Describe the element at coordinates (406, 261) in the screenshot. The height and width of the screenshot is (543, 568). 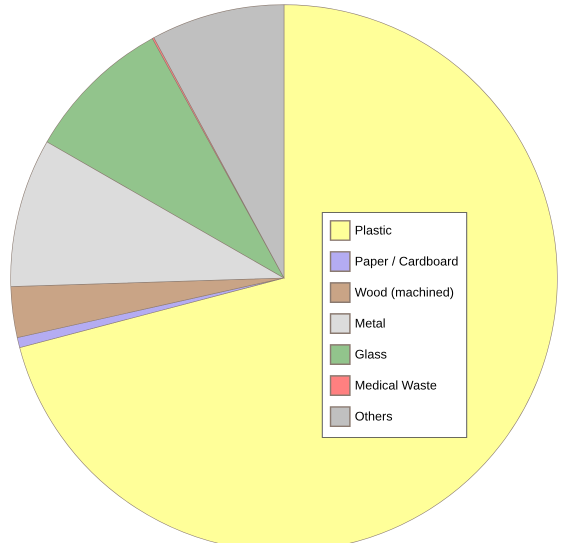
I see `legend-label: Paper / Cardboard` at that location.